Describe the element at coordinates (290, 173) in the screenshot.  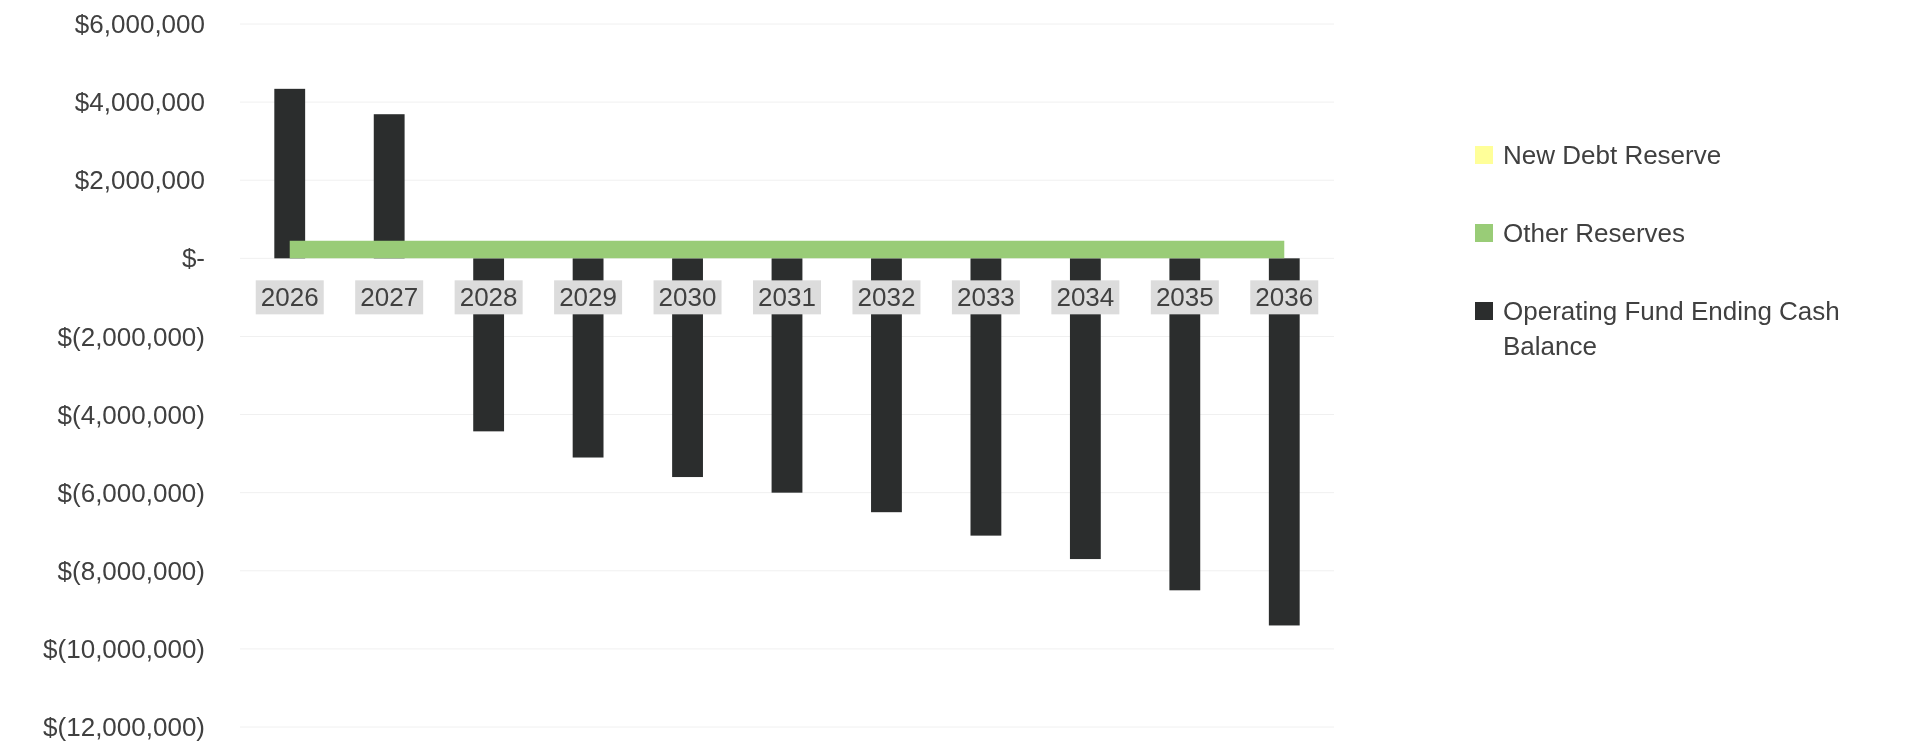
I see `bar` at that location.